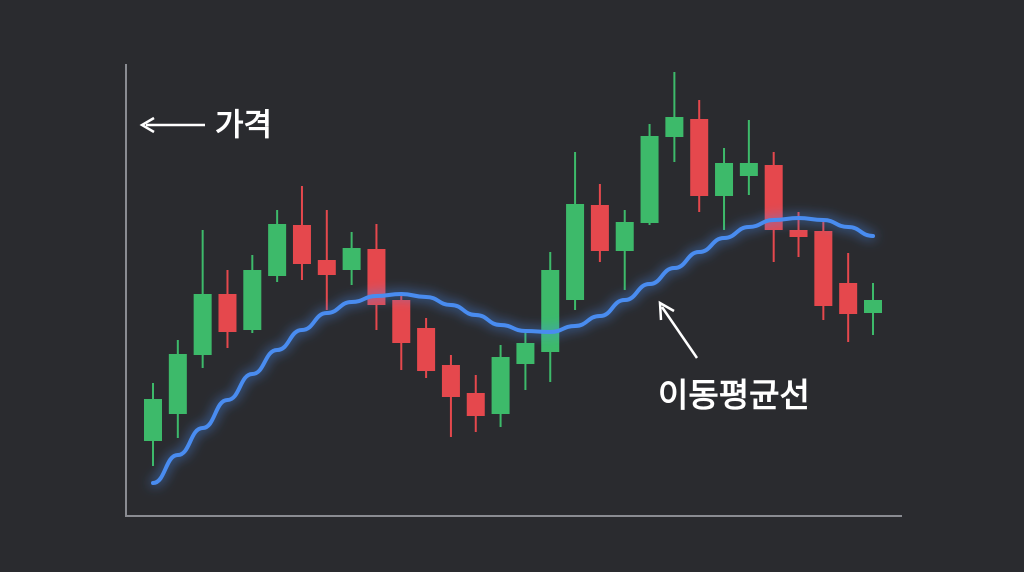 This screenshot has height=572, width=1024. Describe the element at coordinates (679, 332) in the screenshot. I see `ma-arrow` at that location.